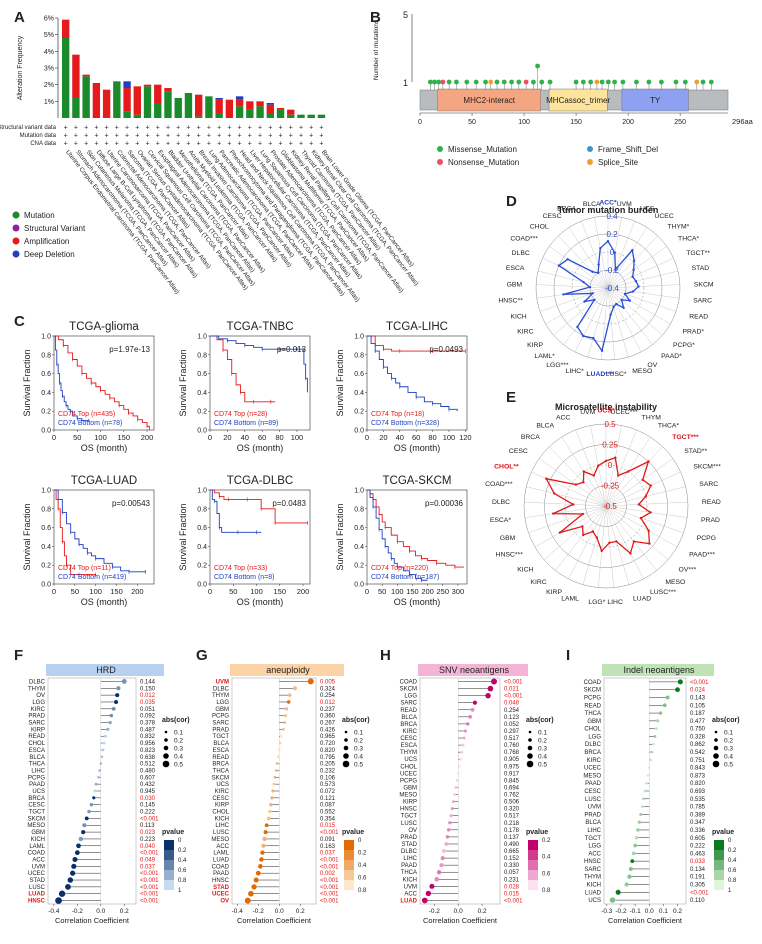 The image size is (762, 944). What do you see at coordinates (698, 317) in the screenshot?
I see `radar-axis-label: READ` at bounding box center [698, 317].